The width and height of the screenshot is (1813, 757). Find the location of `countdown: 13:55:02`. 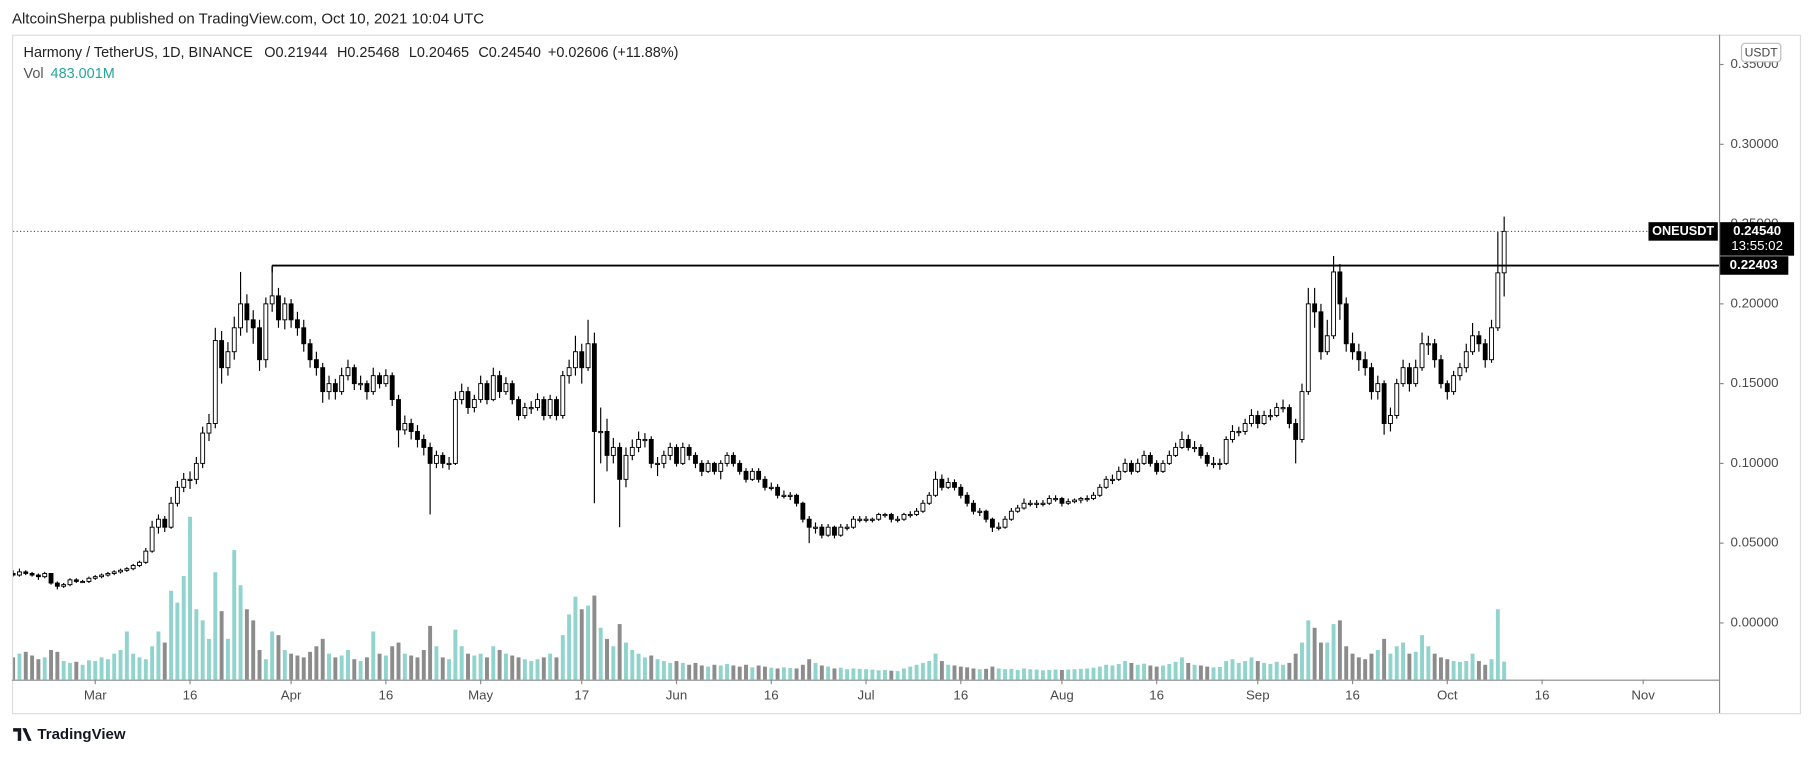

countdown: 13:55:02 is located at coordinates (1757, 245).